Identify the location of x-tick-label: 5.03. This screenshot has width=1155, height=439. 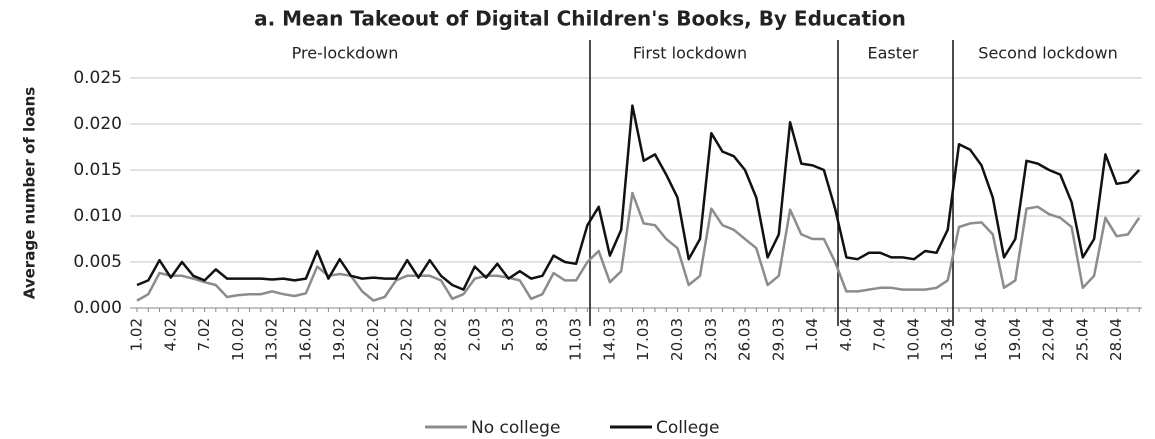
(508, 334).